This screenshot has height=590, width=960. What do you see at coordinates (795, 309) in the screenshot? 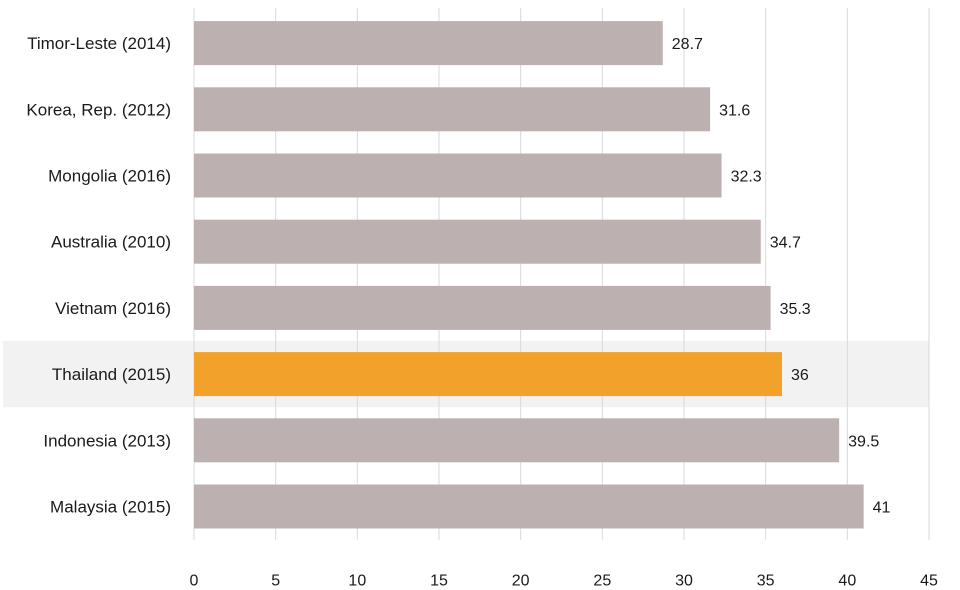
I see `value-label: 35.3` at bounding box center [795, 309].